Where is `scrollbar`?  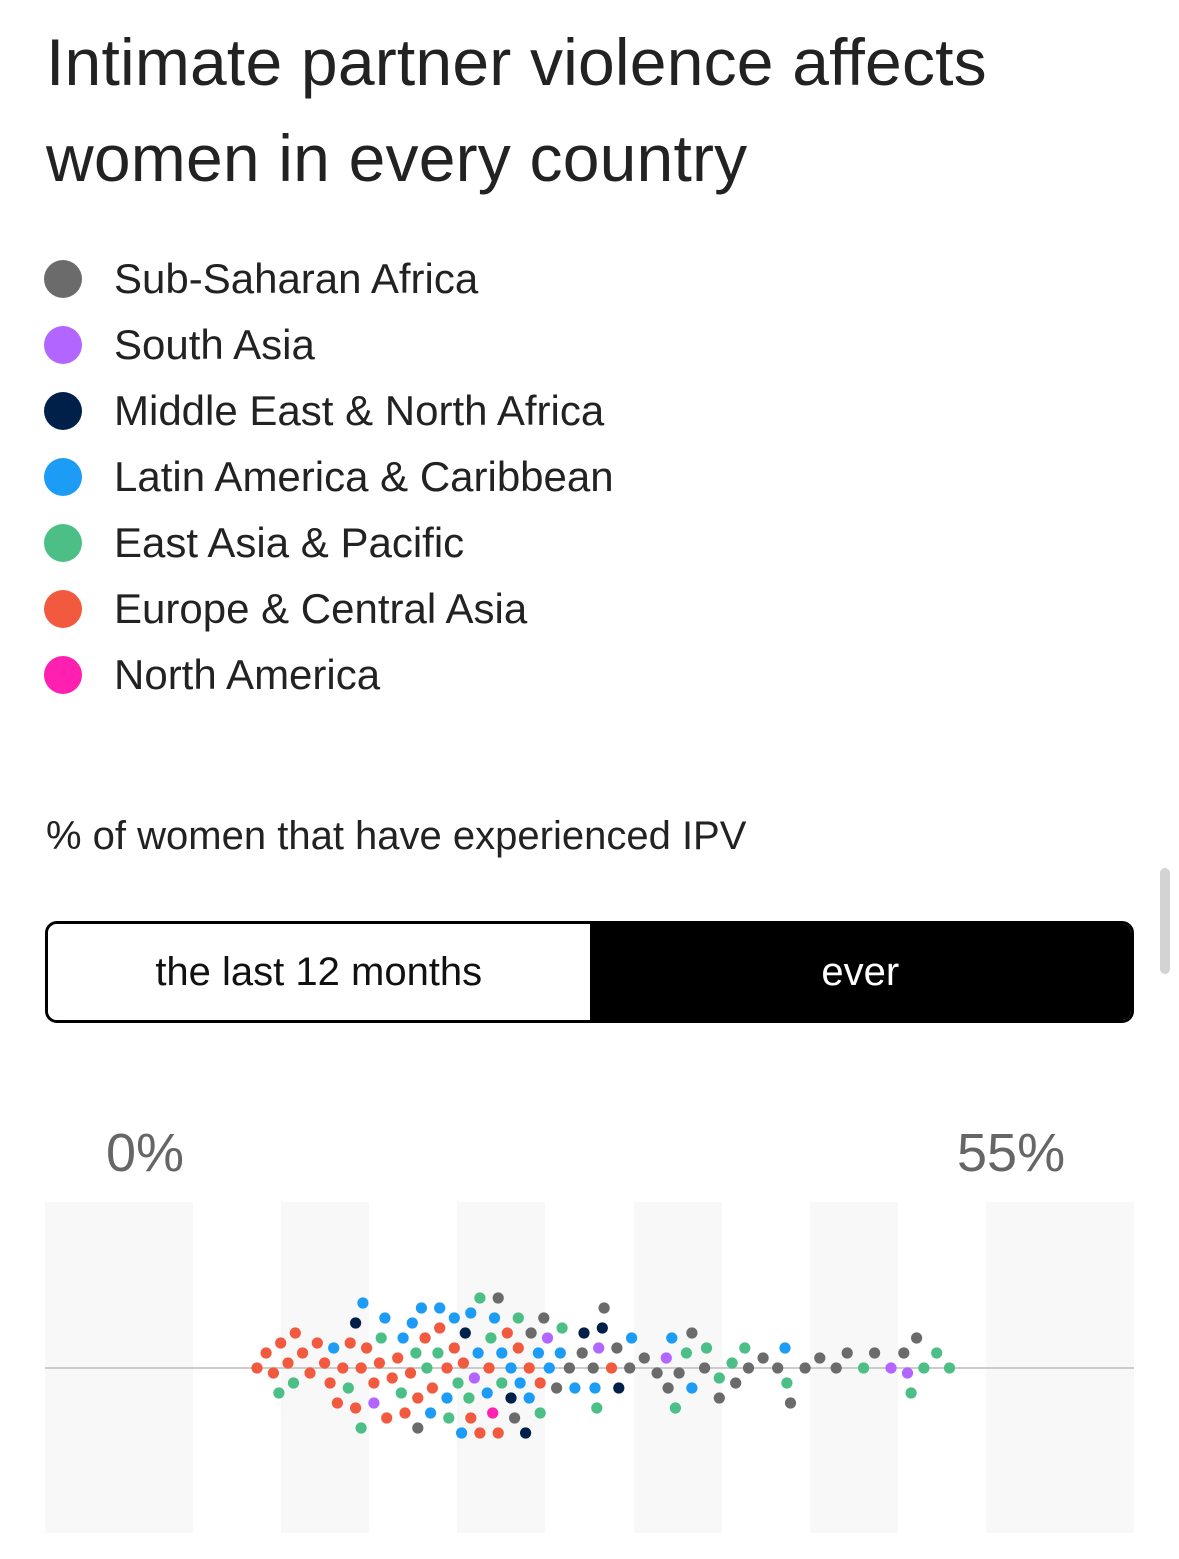
scrollbar is located at coordinates (1165, 921).